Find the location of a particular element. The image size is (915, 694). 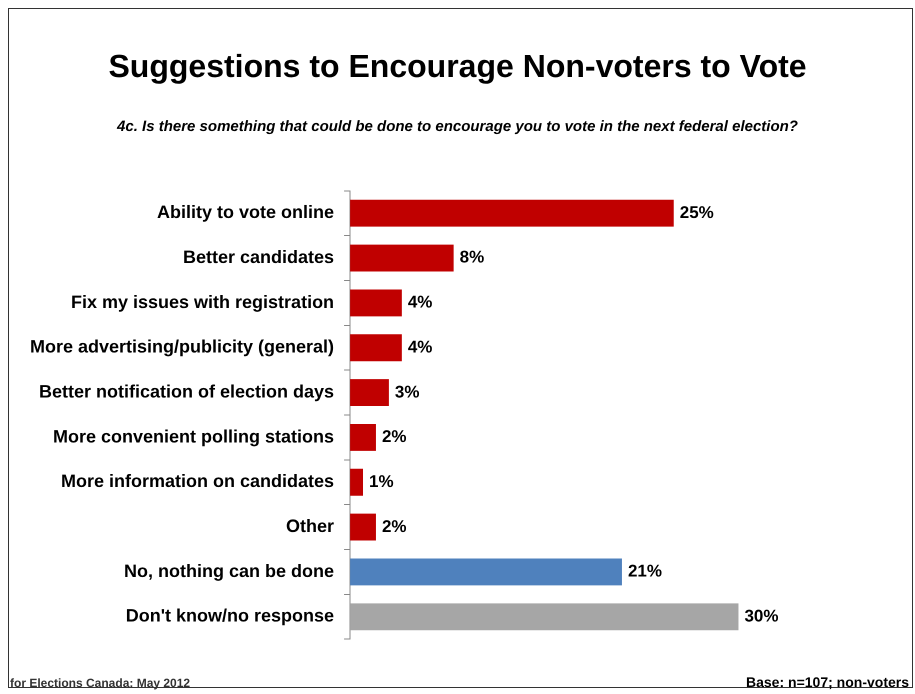

chart-title: Suggestions to Encourage Non-voters to Vote is located at coordinates (457, 66).